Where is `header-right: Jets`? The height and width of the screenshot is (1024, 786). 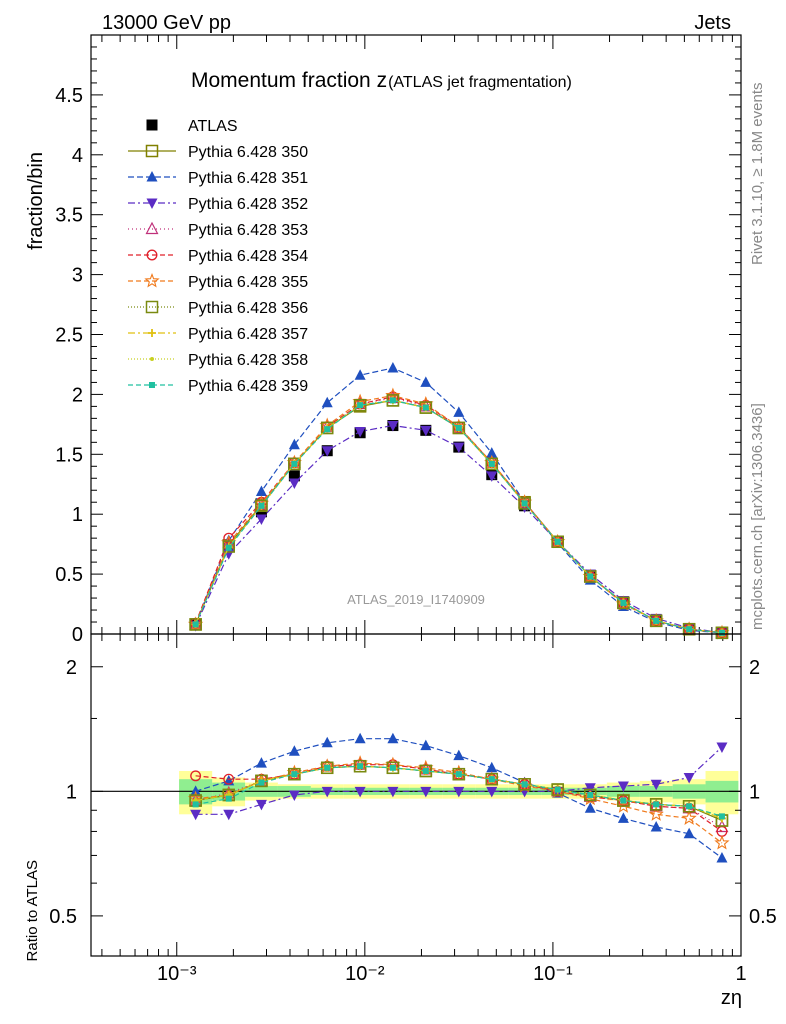
header-right: Jets is located at coordinates (712, 23).